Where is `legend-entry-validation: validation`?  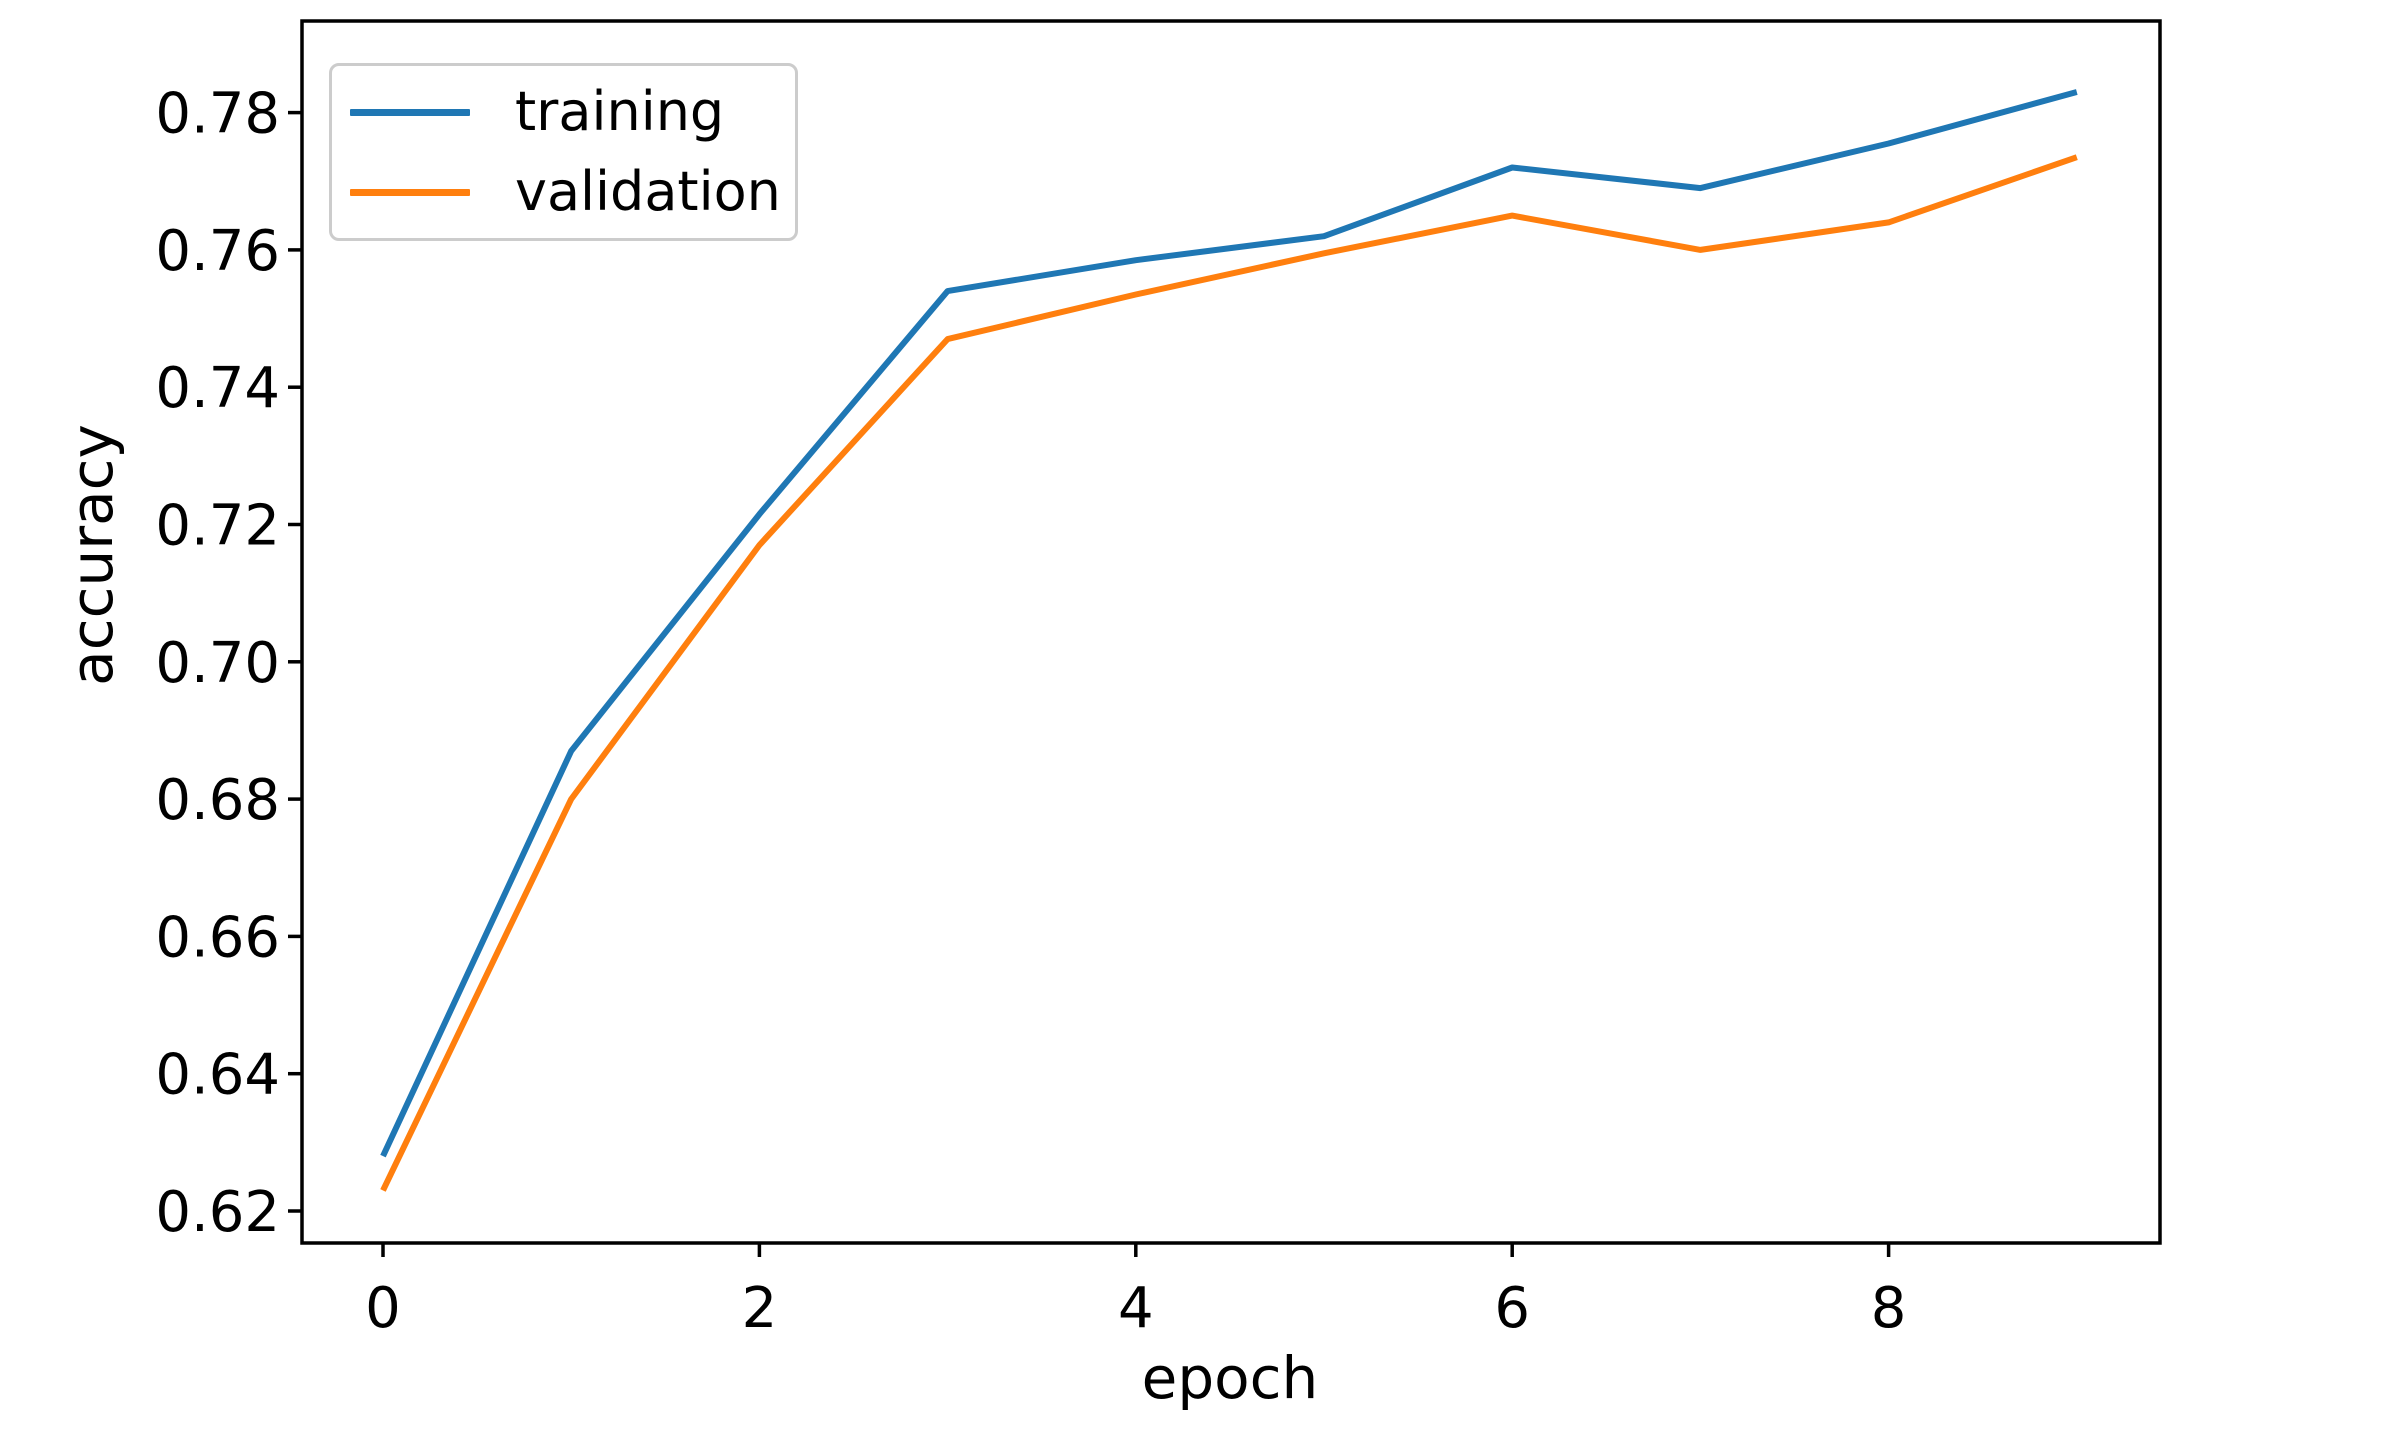 legend-entry-validation: validation is located at coordinates (563, 192).